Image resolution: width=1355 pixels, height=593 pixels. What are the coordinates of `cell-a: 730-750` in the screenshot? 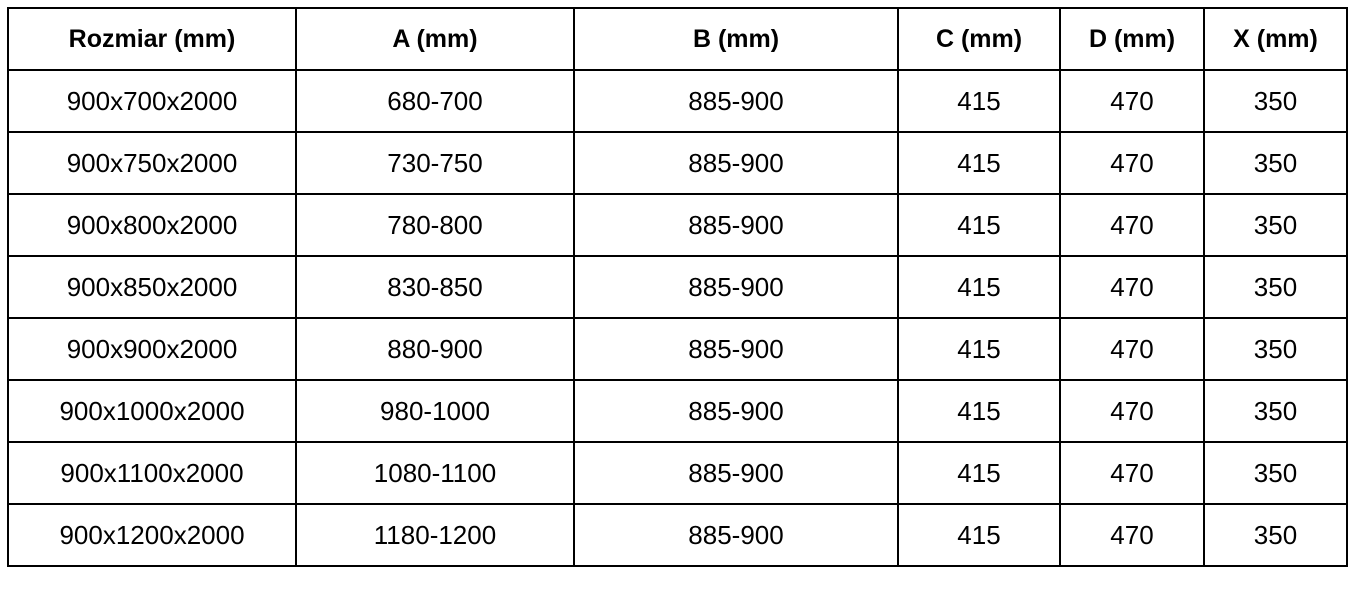 It's located at (435, 163).